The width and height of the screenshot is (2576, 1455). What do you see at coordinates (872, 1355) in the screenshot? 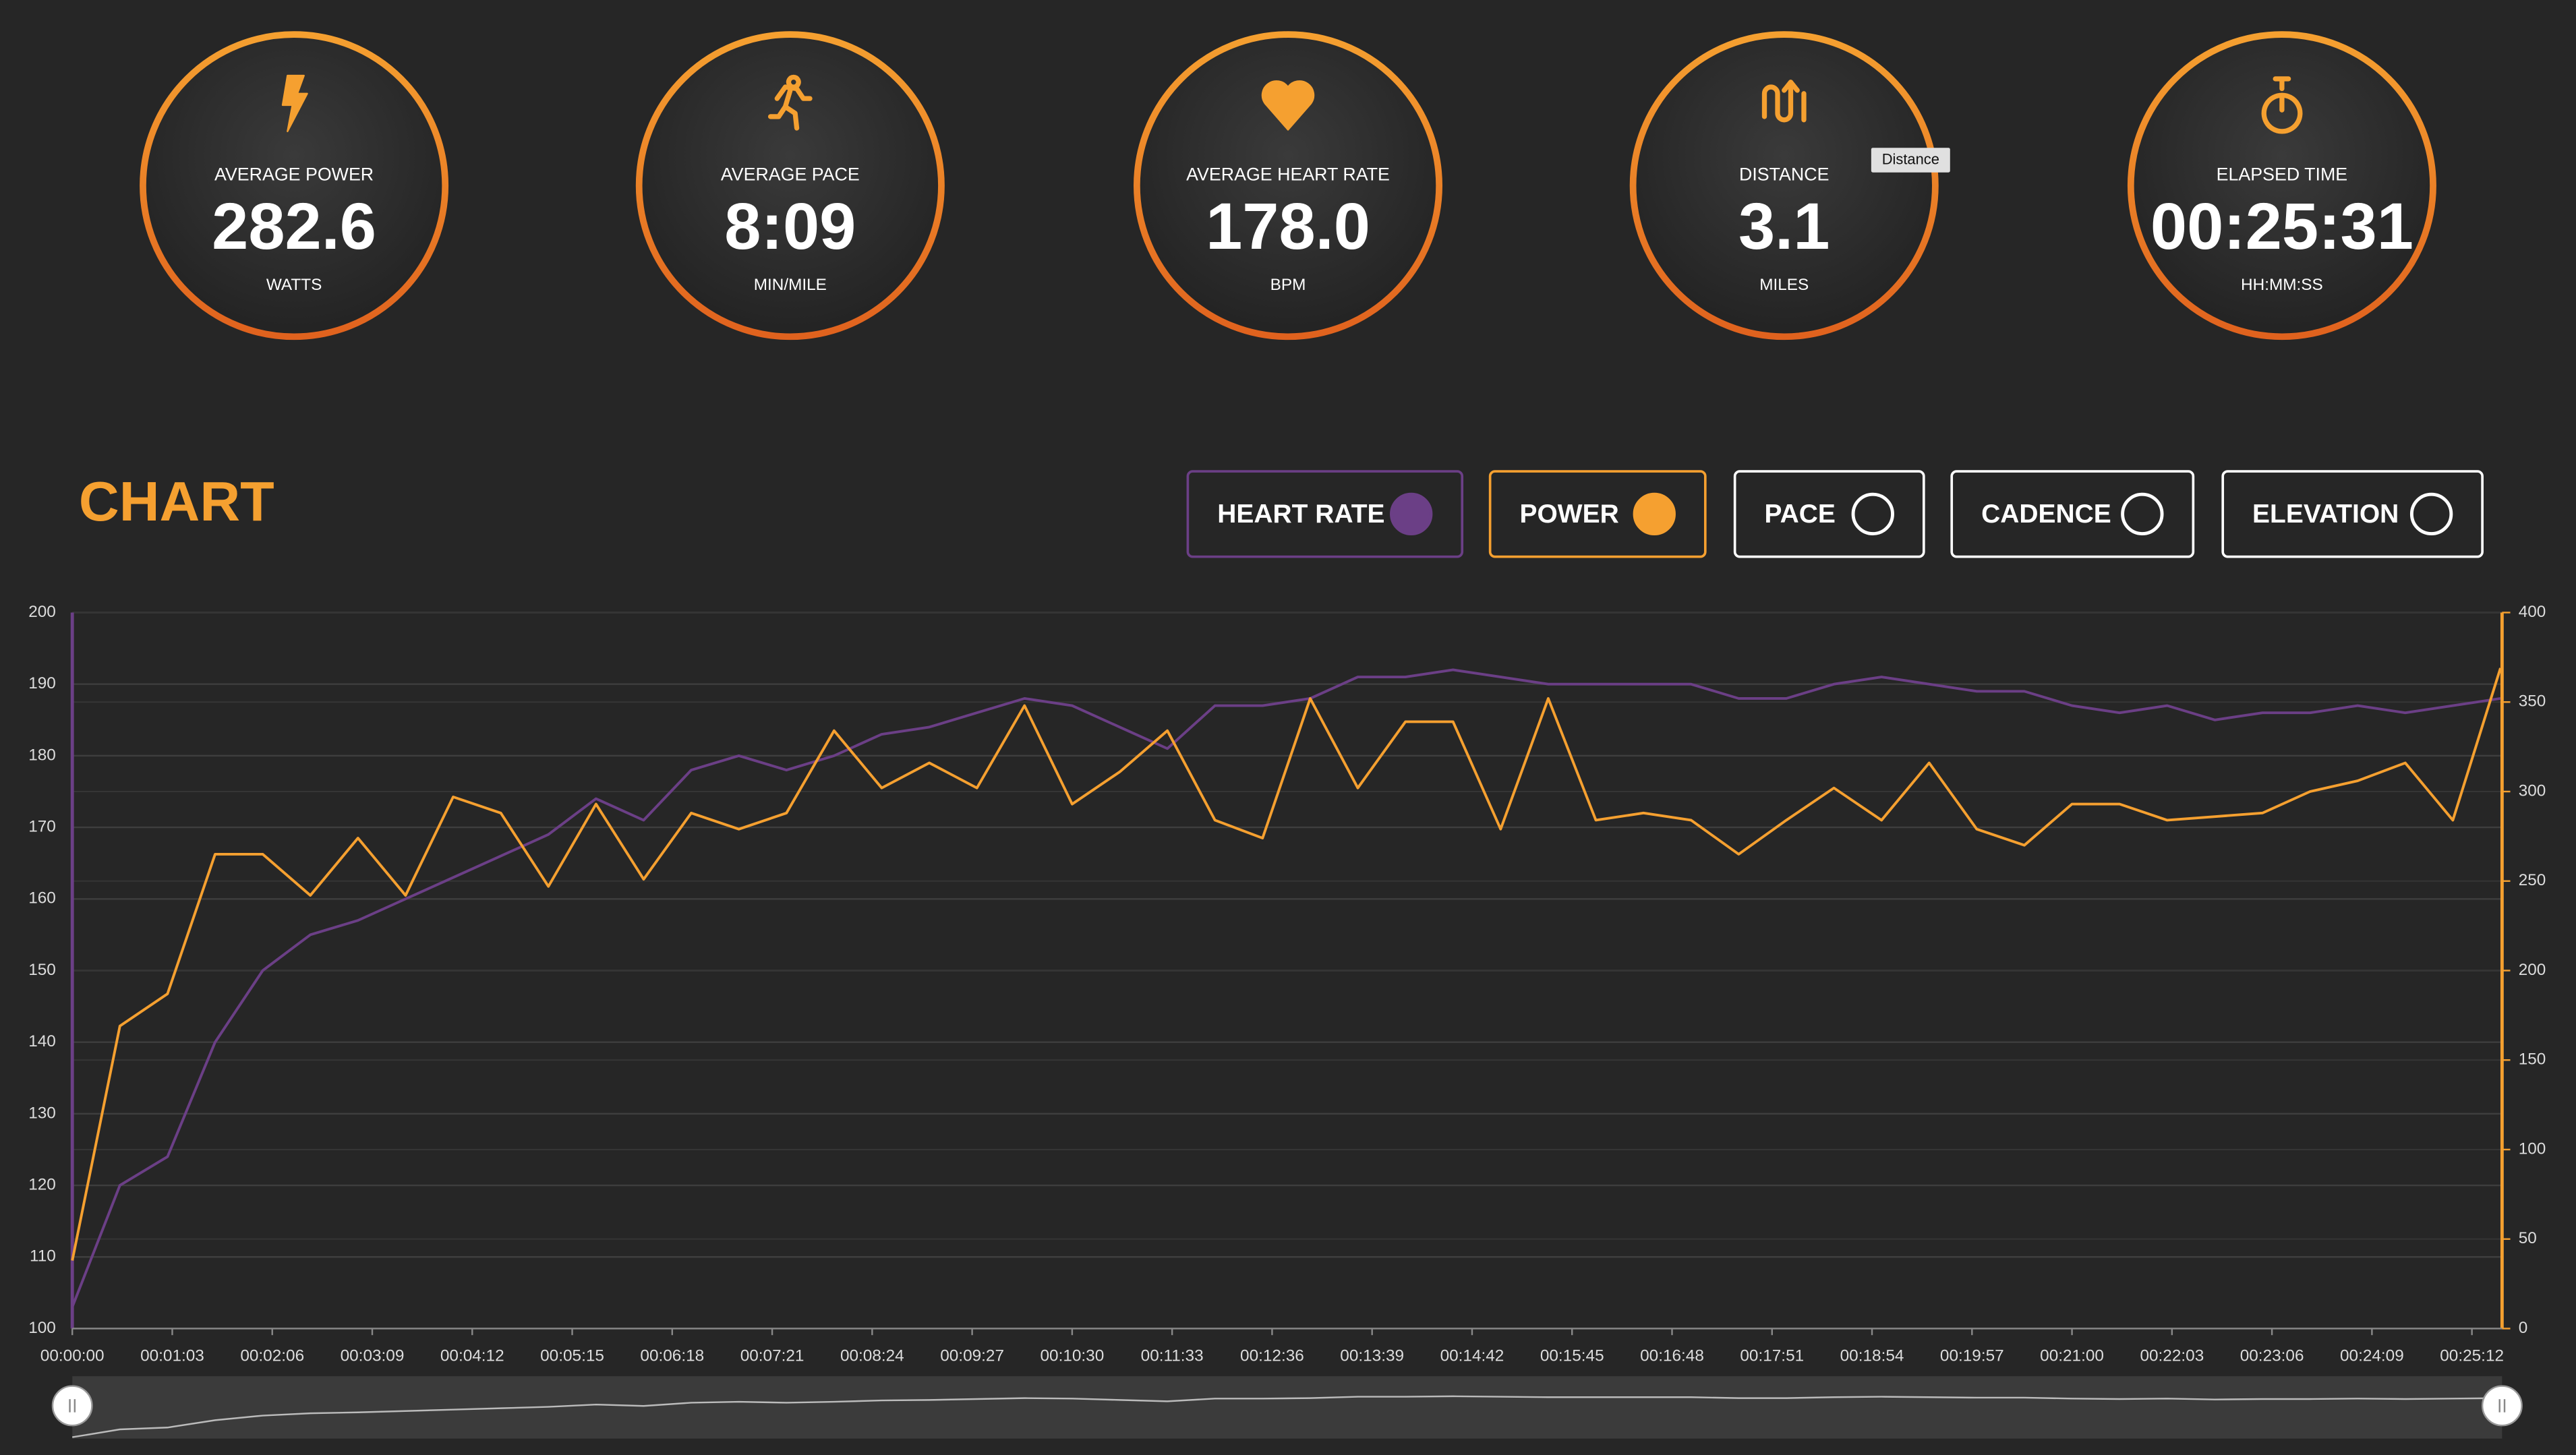
I see `x-tick-label: 00:08:24` at bounding box center [872, 1355].